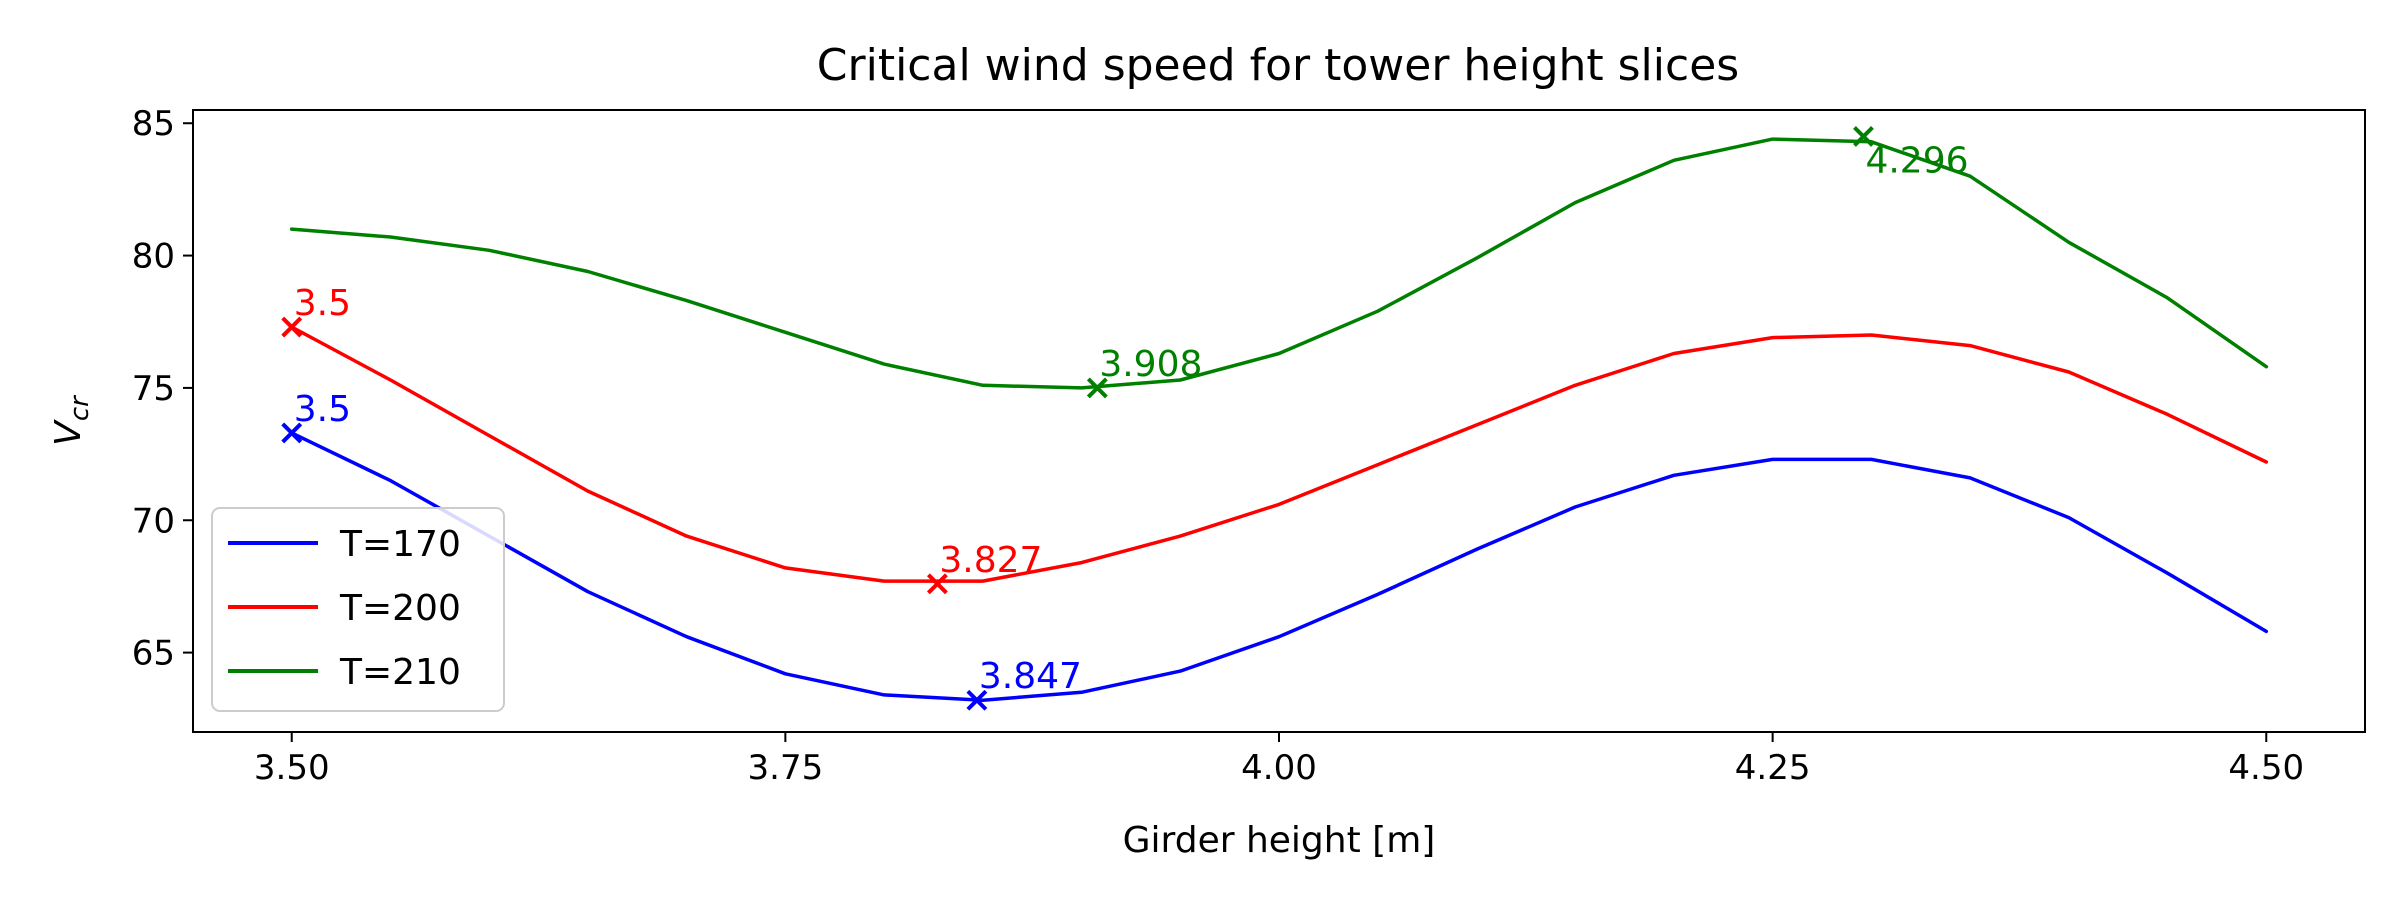 This screenshot has width=2400, height=900. What do you see at coordinates (400, 608) in the screenshot?
I see `legend-label-t200: T=200` at bounding box center [400, 608].